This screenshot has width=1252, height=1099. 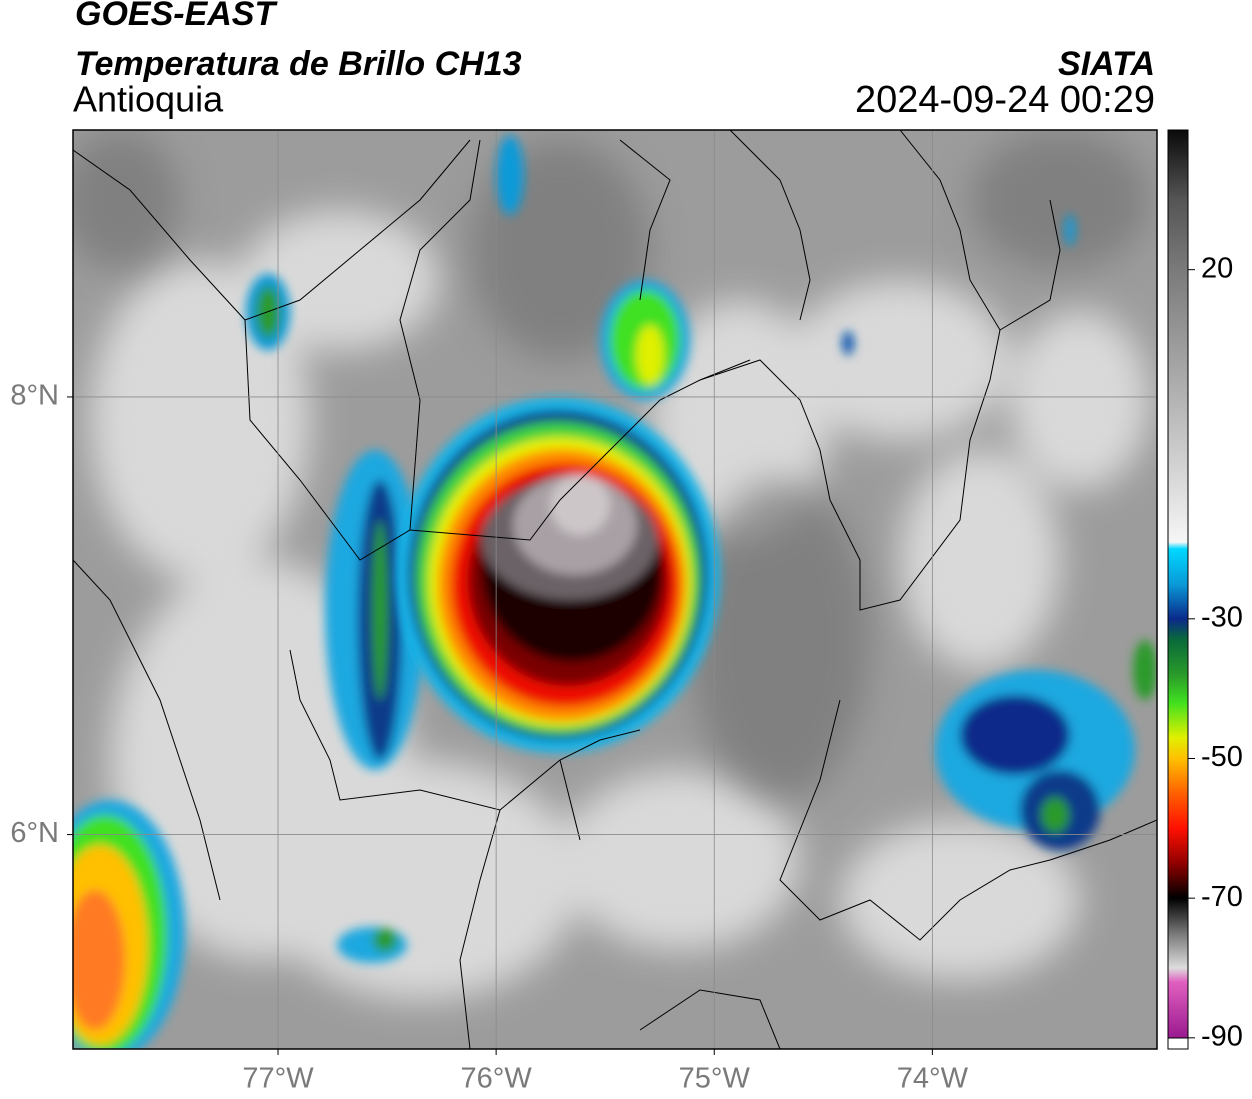 I want to click on colorbar-tick-label: -90, so click(x=1222, y=1036).